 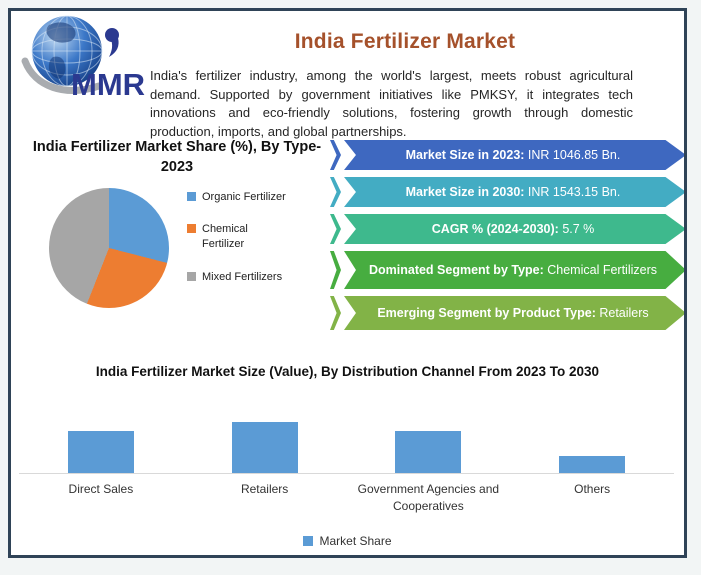 I want to click on bar-category-label-0: Direct Sales, so click(x=101, y=489).